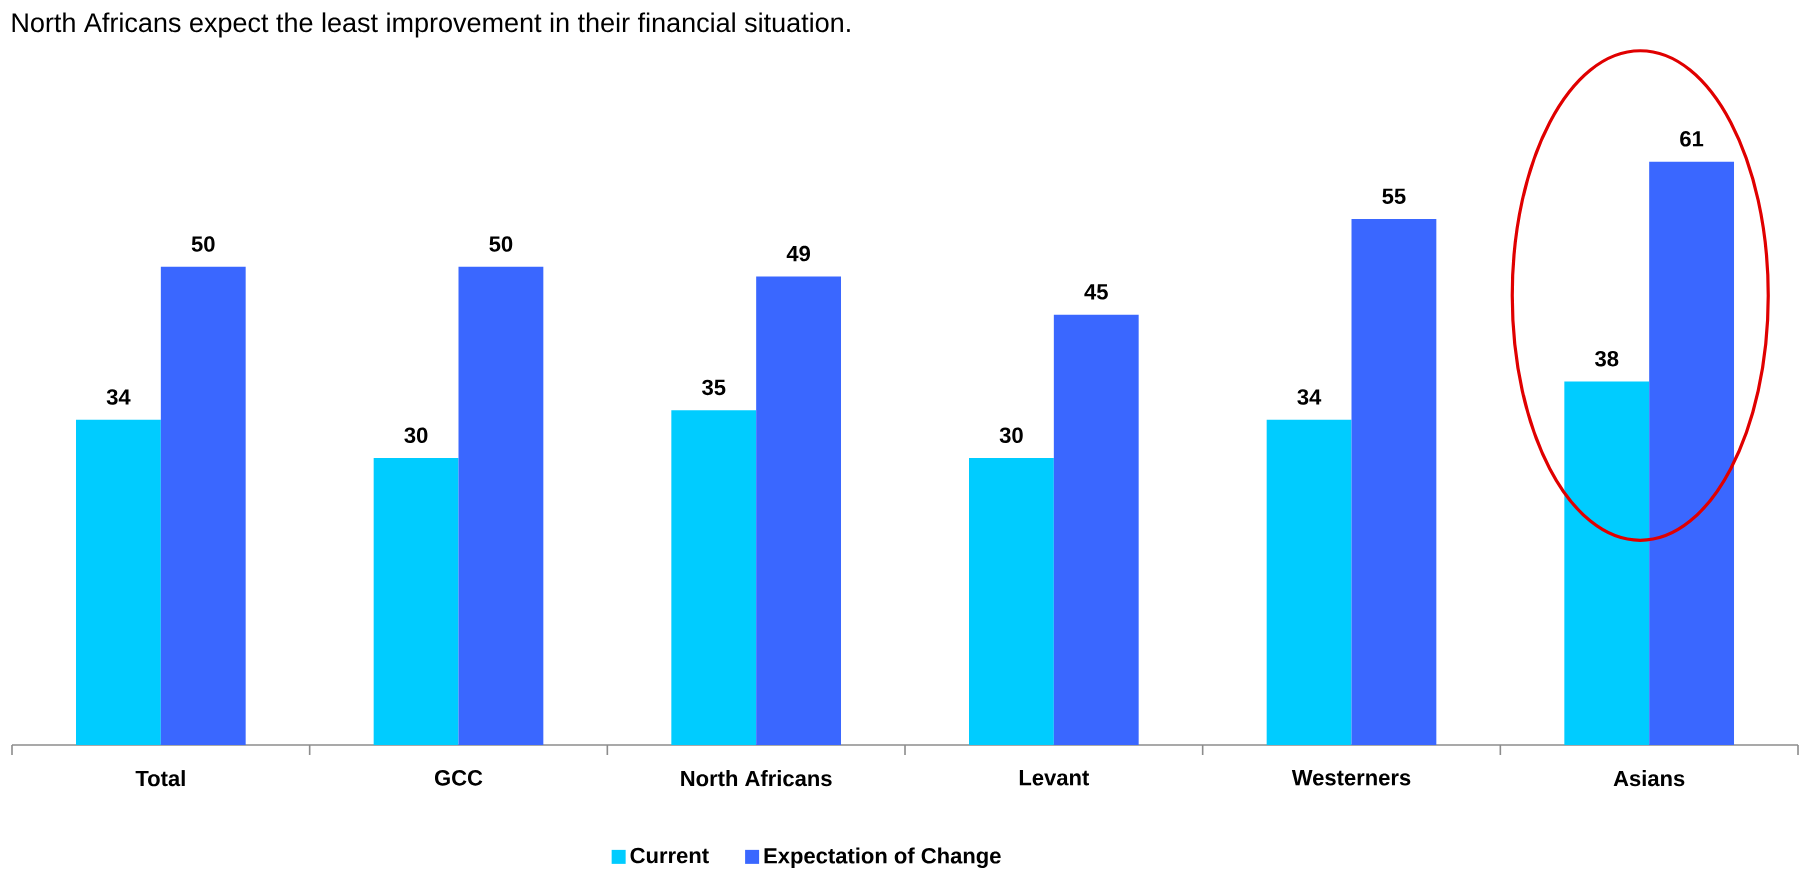 Image resolution: width=1805 pixels, height=879 pixels. What do you see at coordinates (1351, 778) in the screenshot?
I see `x-tick-label: Westerners` at bounding box center [1351, 778].